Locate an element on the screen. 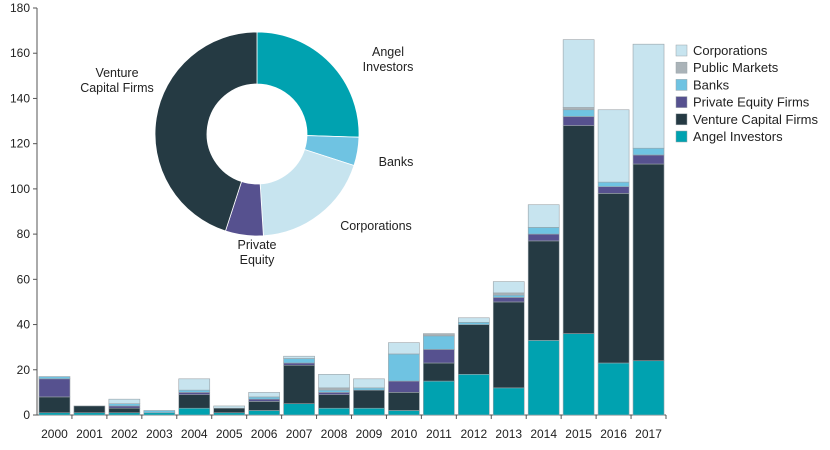 The width and height of the screenshot is (830, 450). bar-angel-investors-2008 is located at coordinates (334, 411).